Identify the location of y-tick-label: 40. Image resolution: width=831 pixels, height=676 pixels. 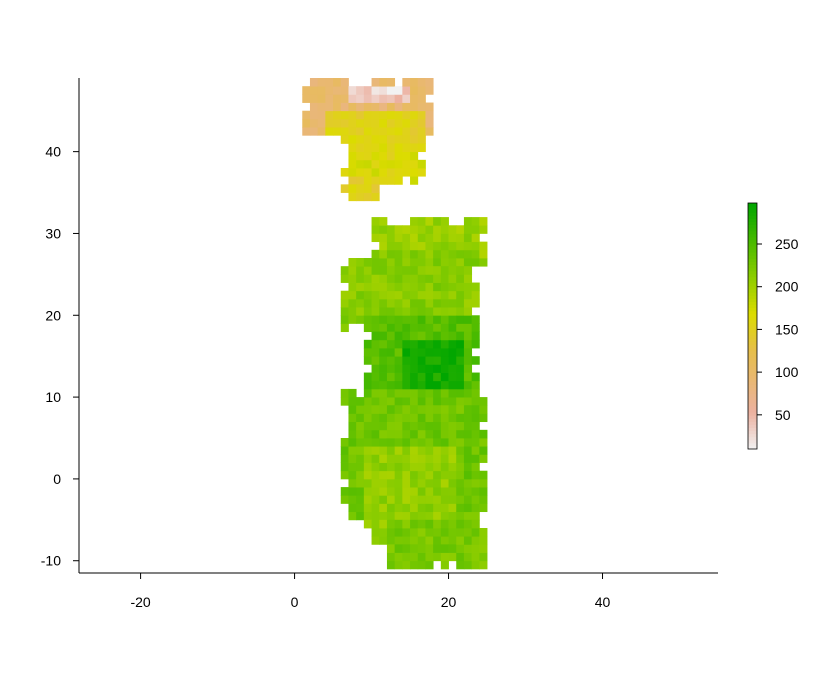
(53, 152).